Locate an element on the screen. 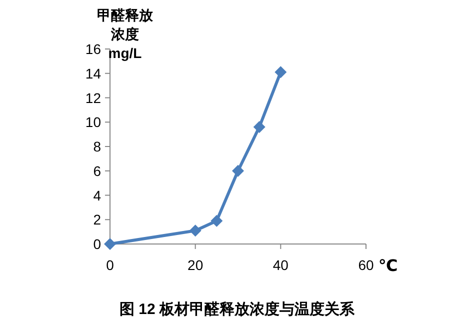 The height and width of the screenshot is (325, 475). y-tick-label: 10 is located at coordinates (93, 122).